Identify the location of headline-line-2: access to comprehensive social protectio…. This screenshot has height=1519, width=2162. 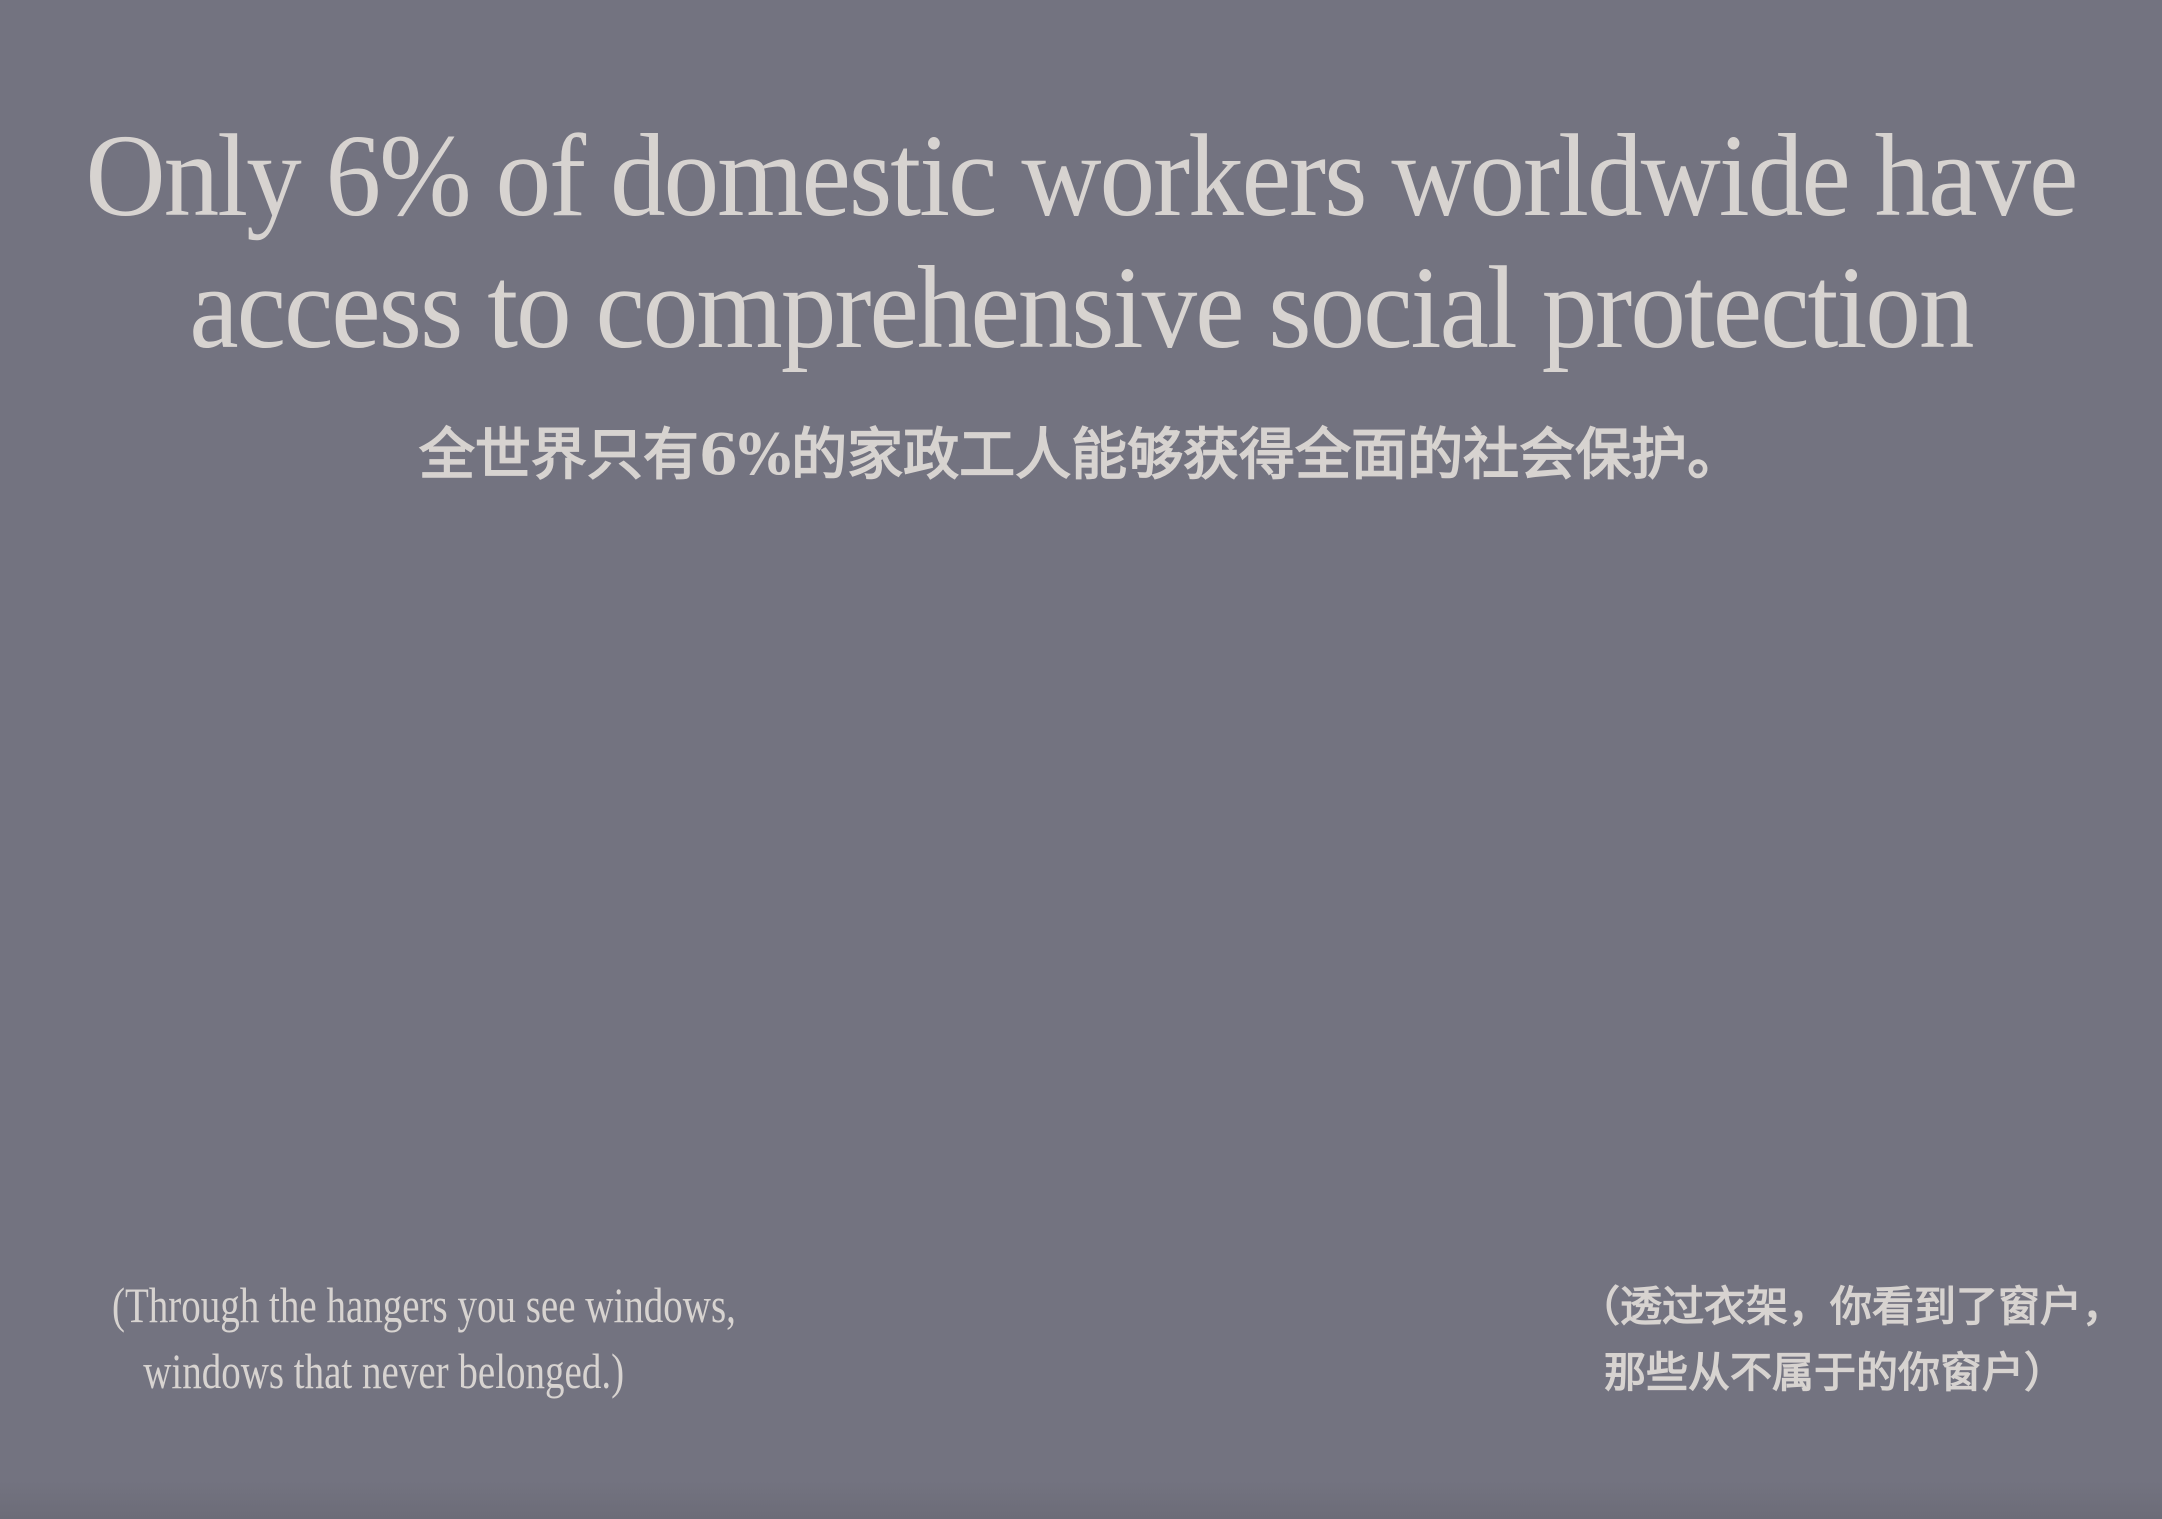
(1081, 307).